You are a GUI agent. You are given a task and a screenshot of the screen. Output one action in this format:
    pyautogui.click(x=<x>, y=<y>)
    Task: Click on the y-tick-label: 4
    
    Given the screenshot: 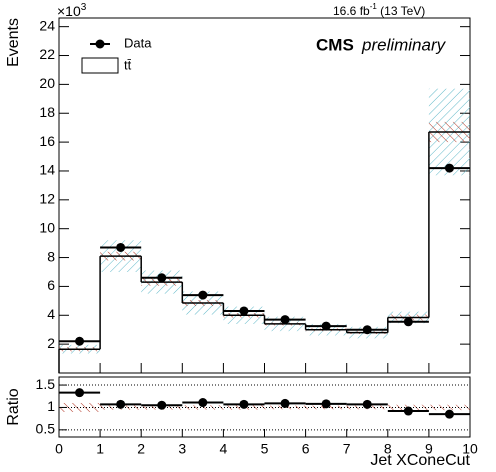 What is the action you would take?
    pyautogui.click(x=51, y=314)
    